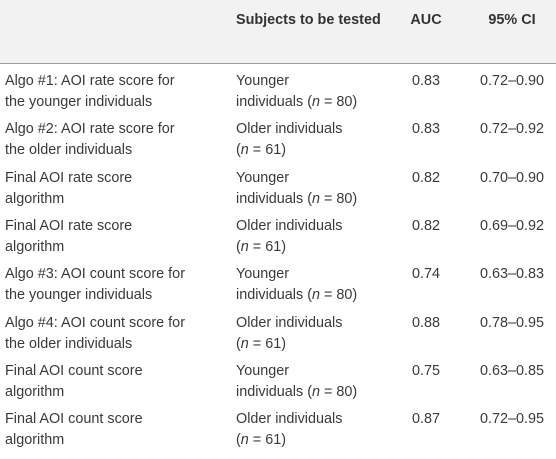 This screenshot has width=556, height=459. I want to click on header-subjects-line1: Subjects to be, so click(285, 20).